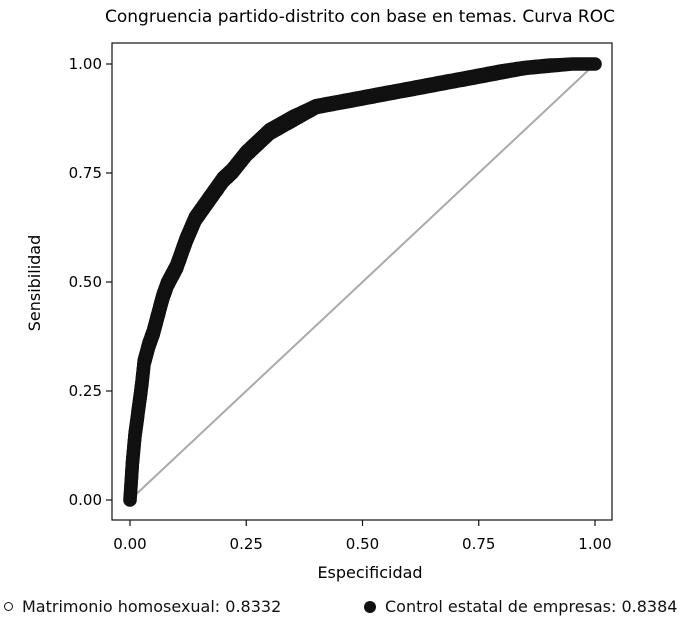 The width and height of the screenshot is (692, 630). What do you see at coordinates (85, 64) in the screenshot?
I see `y-tick-label: 1.00` at bounding box center [85, 64].